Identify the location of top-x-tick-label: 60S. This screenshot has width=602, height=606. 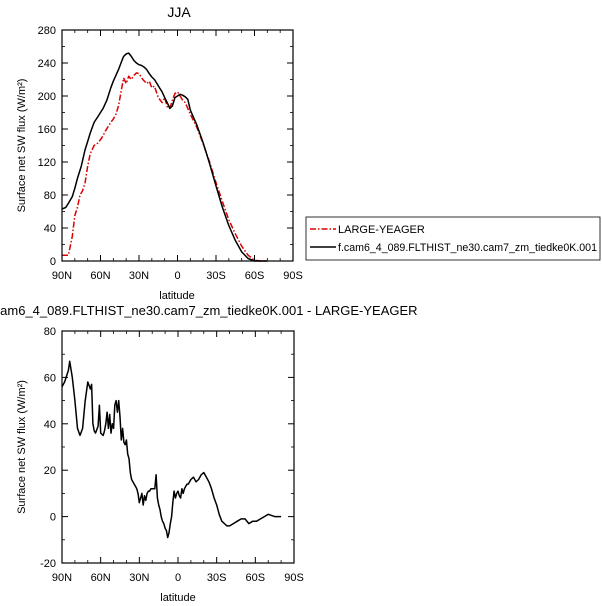
(255, 276).